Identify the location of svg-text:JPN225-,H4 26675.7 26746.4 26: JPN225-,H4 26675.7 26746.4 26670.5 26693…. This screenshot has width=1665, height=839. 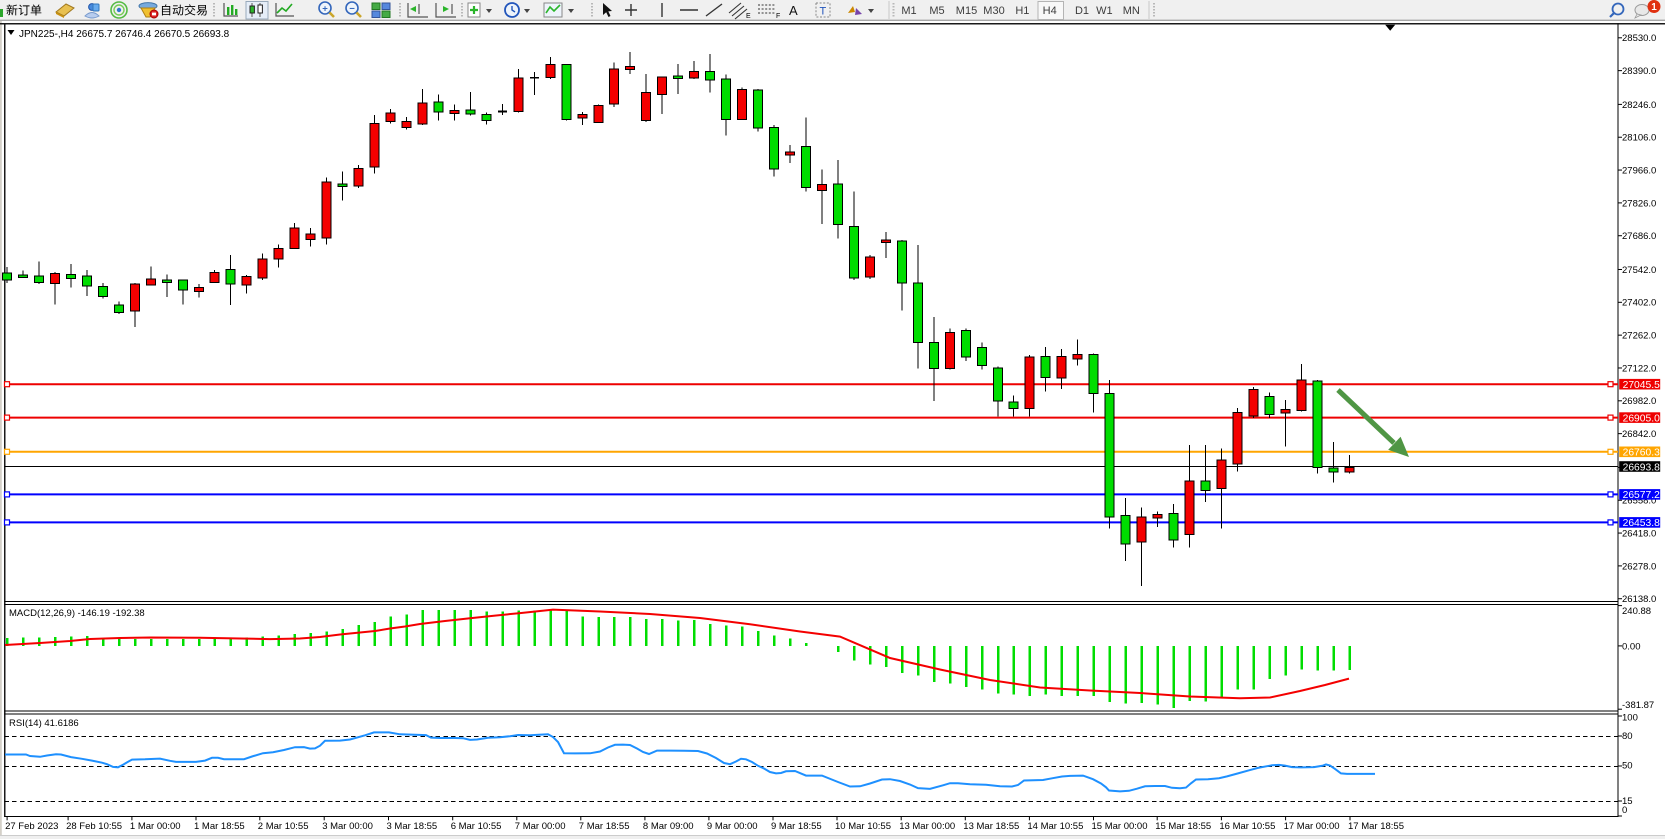
(124, 34).